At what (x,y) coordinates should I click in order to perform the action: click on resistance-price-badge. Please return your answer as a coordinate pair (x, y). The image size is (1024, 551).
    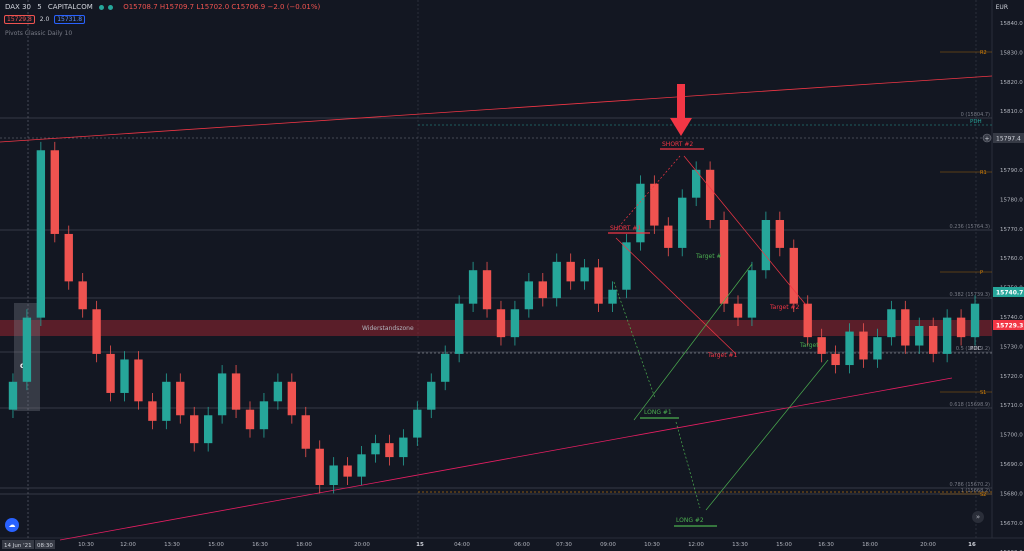
    Looking at the image, I should click on (1008, 325).